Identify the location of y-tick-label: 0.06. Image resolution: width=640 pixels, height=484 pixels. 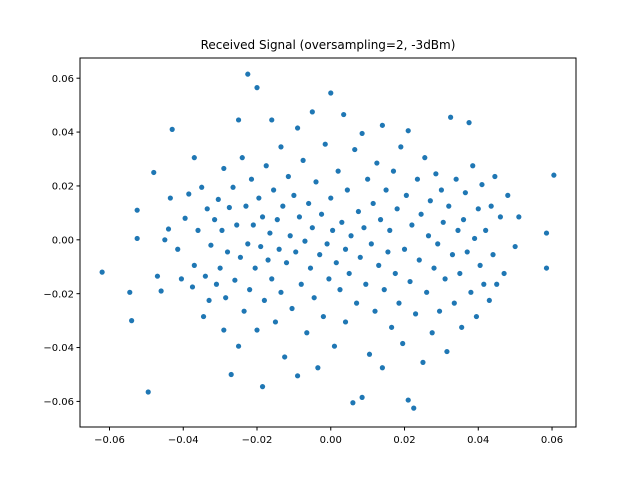
(63, 79).